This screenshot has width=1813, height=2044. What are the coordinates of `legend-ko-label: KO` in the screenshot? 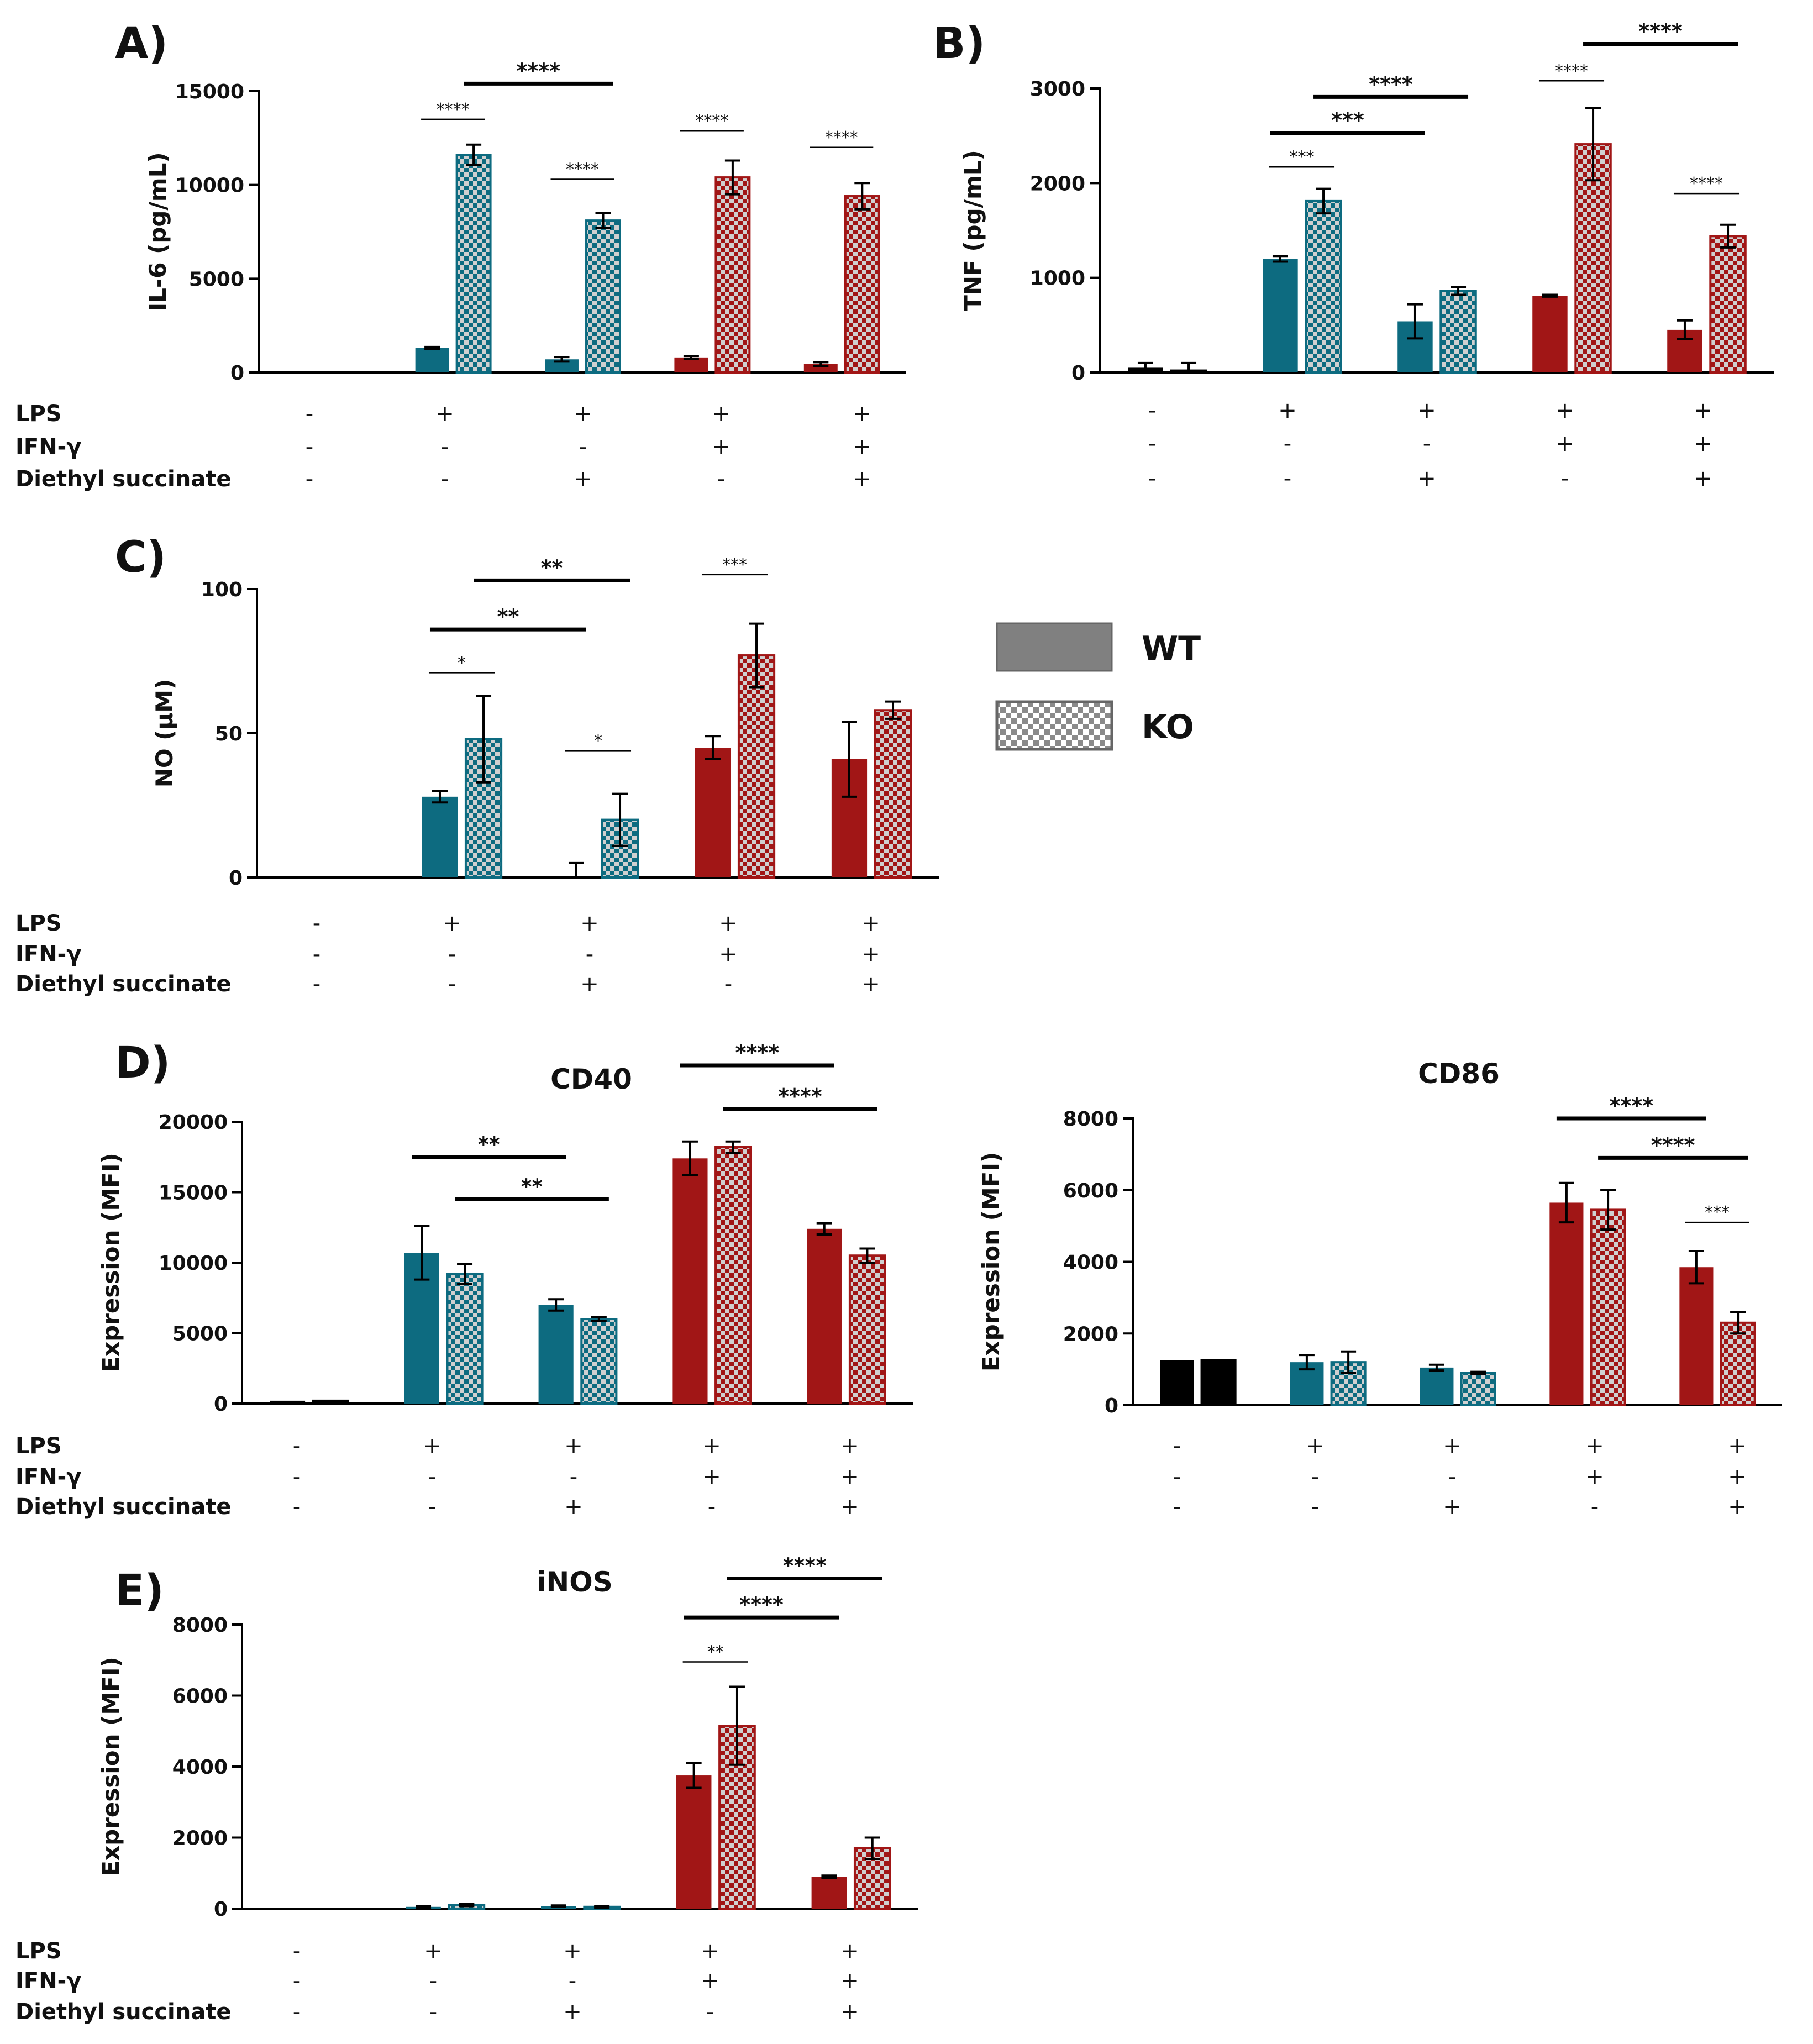 It's located at (1168, 727).